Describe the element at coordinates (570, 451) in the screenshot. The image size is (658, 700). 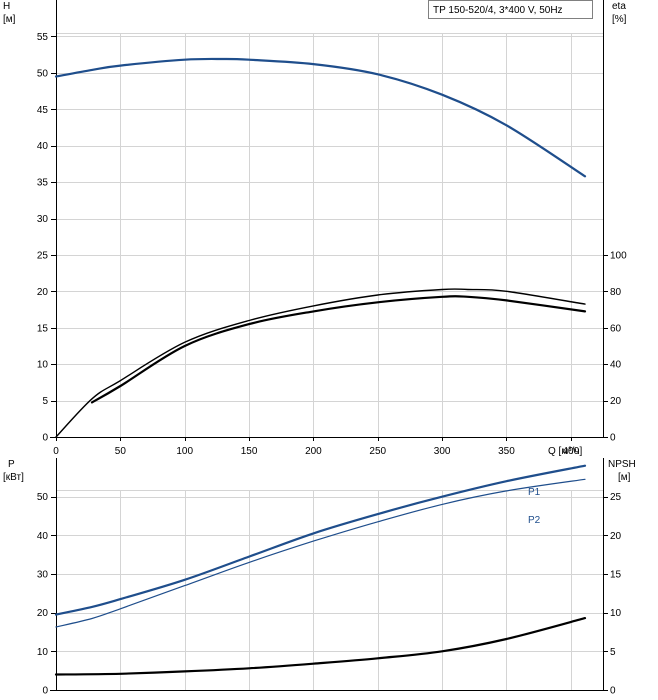
I see `x-tick-label: 400` at that location.